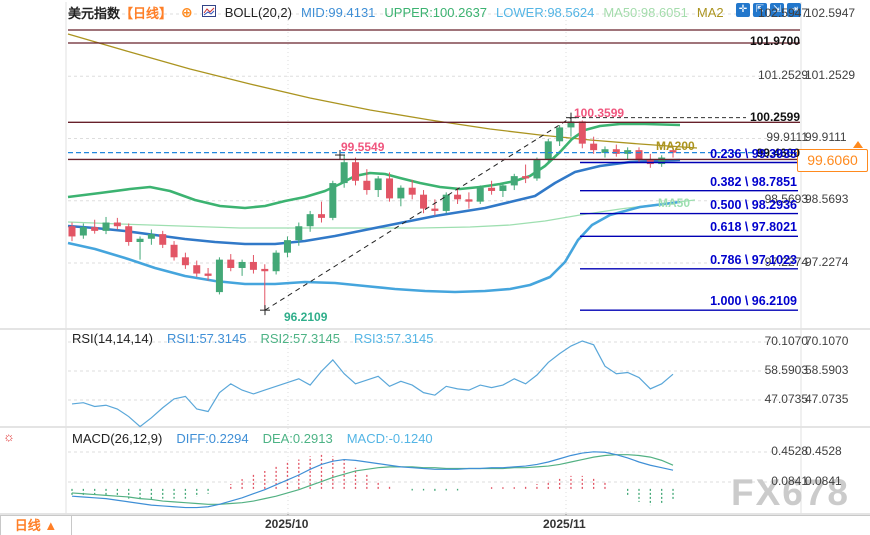  I want to click on ma50-line, so click(381, 214).